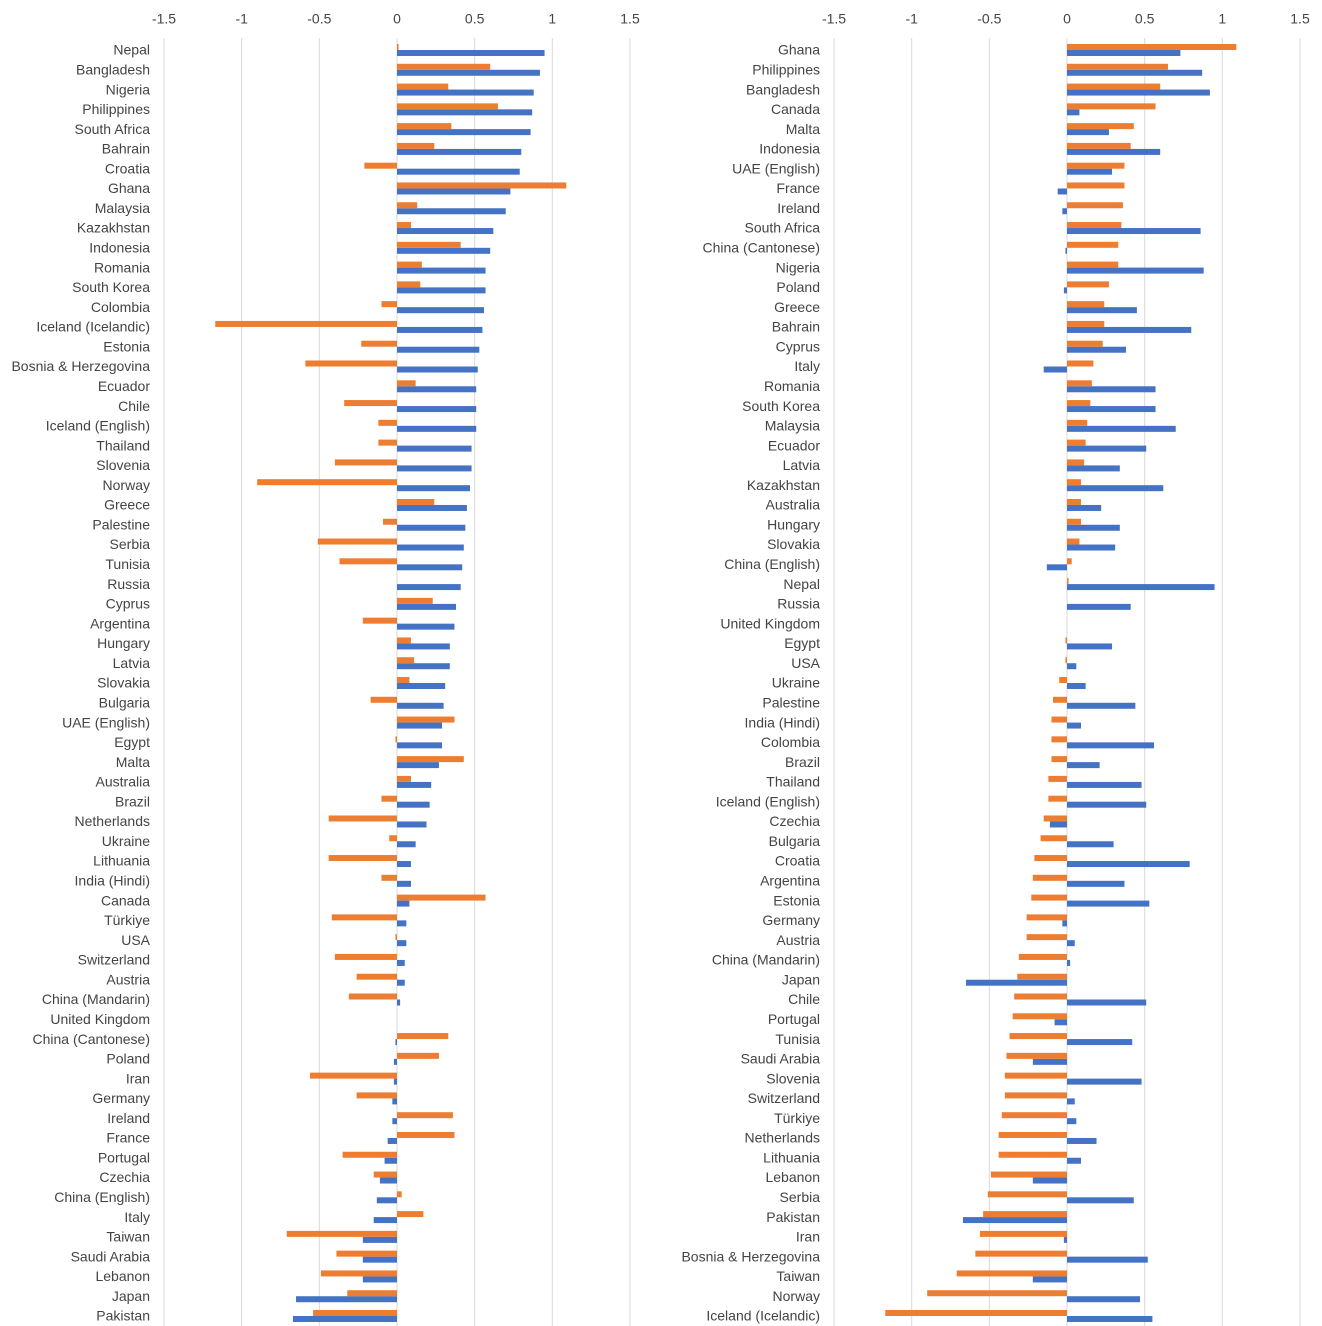 The height and width of the screenshot is (1326, 1322). Describe the element at coordinates (794, 1019) in the screenshot. I see `y-tick-label: Portugal` at that location.